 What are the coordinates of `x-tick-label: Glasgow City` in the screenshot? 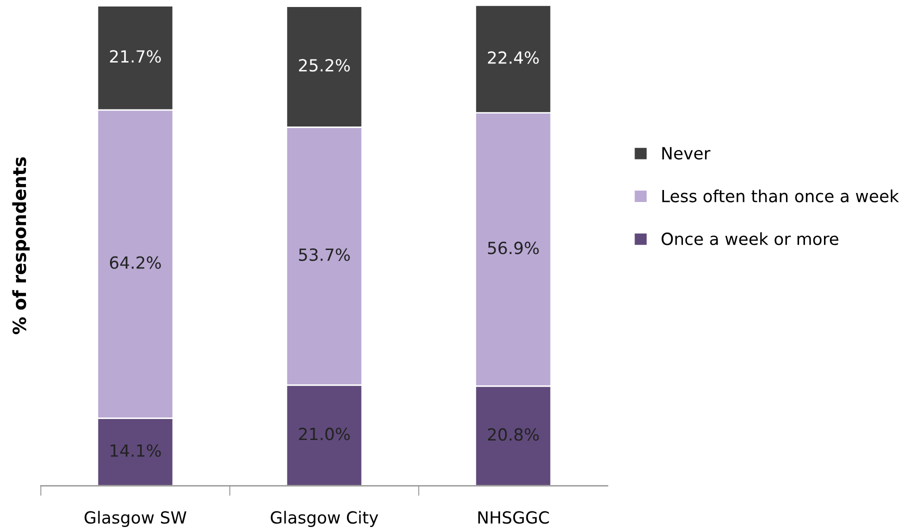 It's located at (324, 518).